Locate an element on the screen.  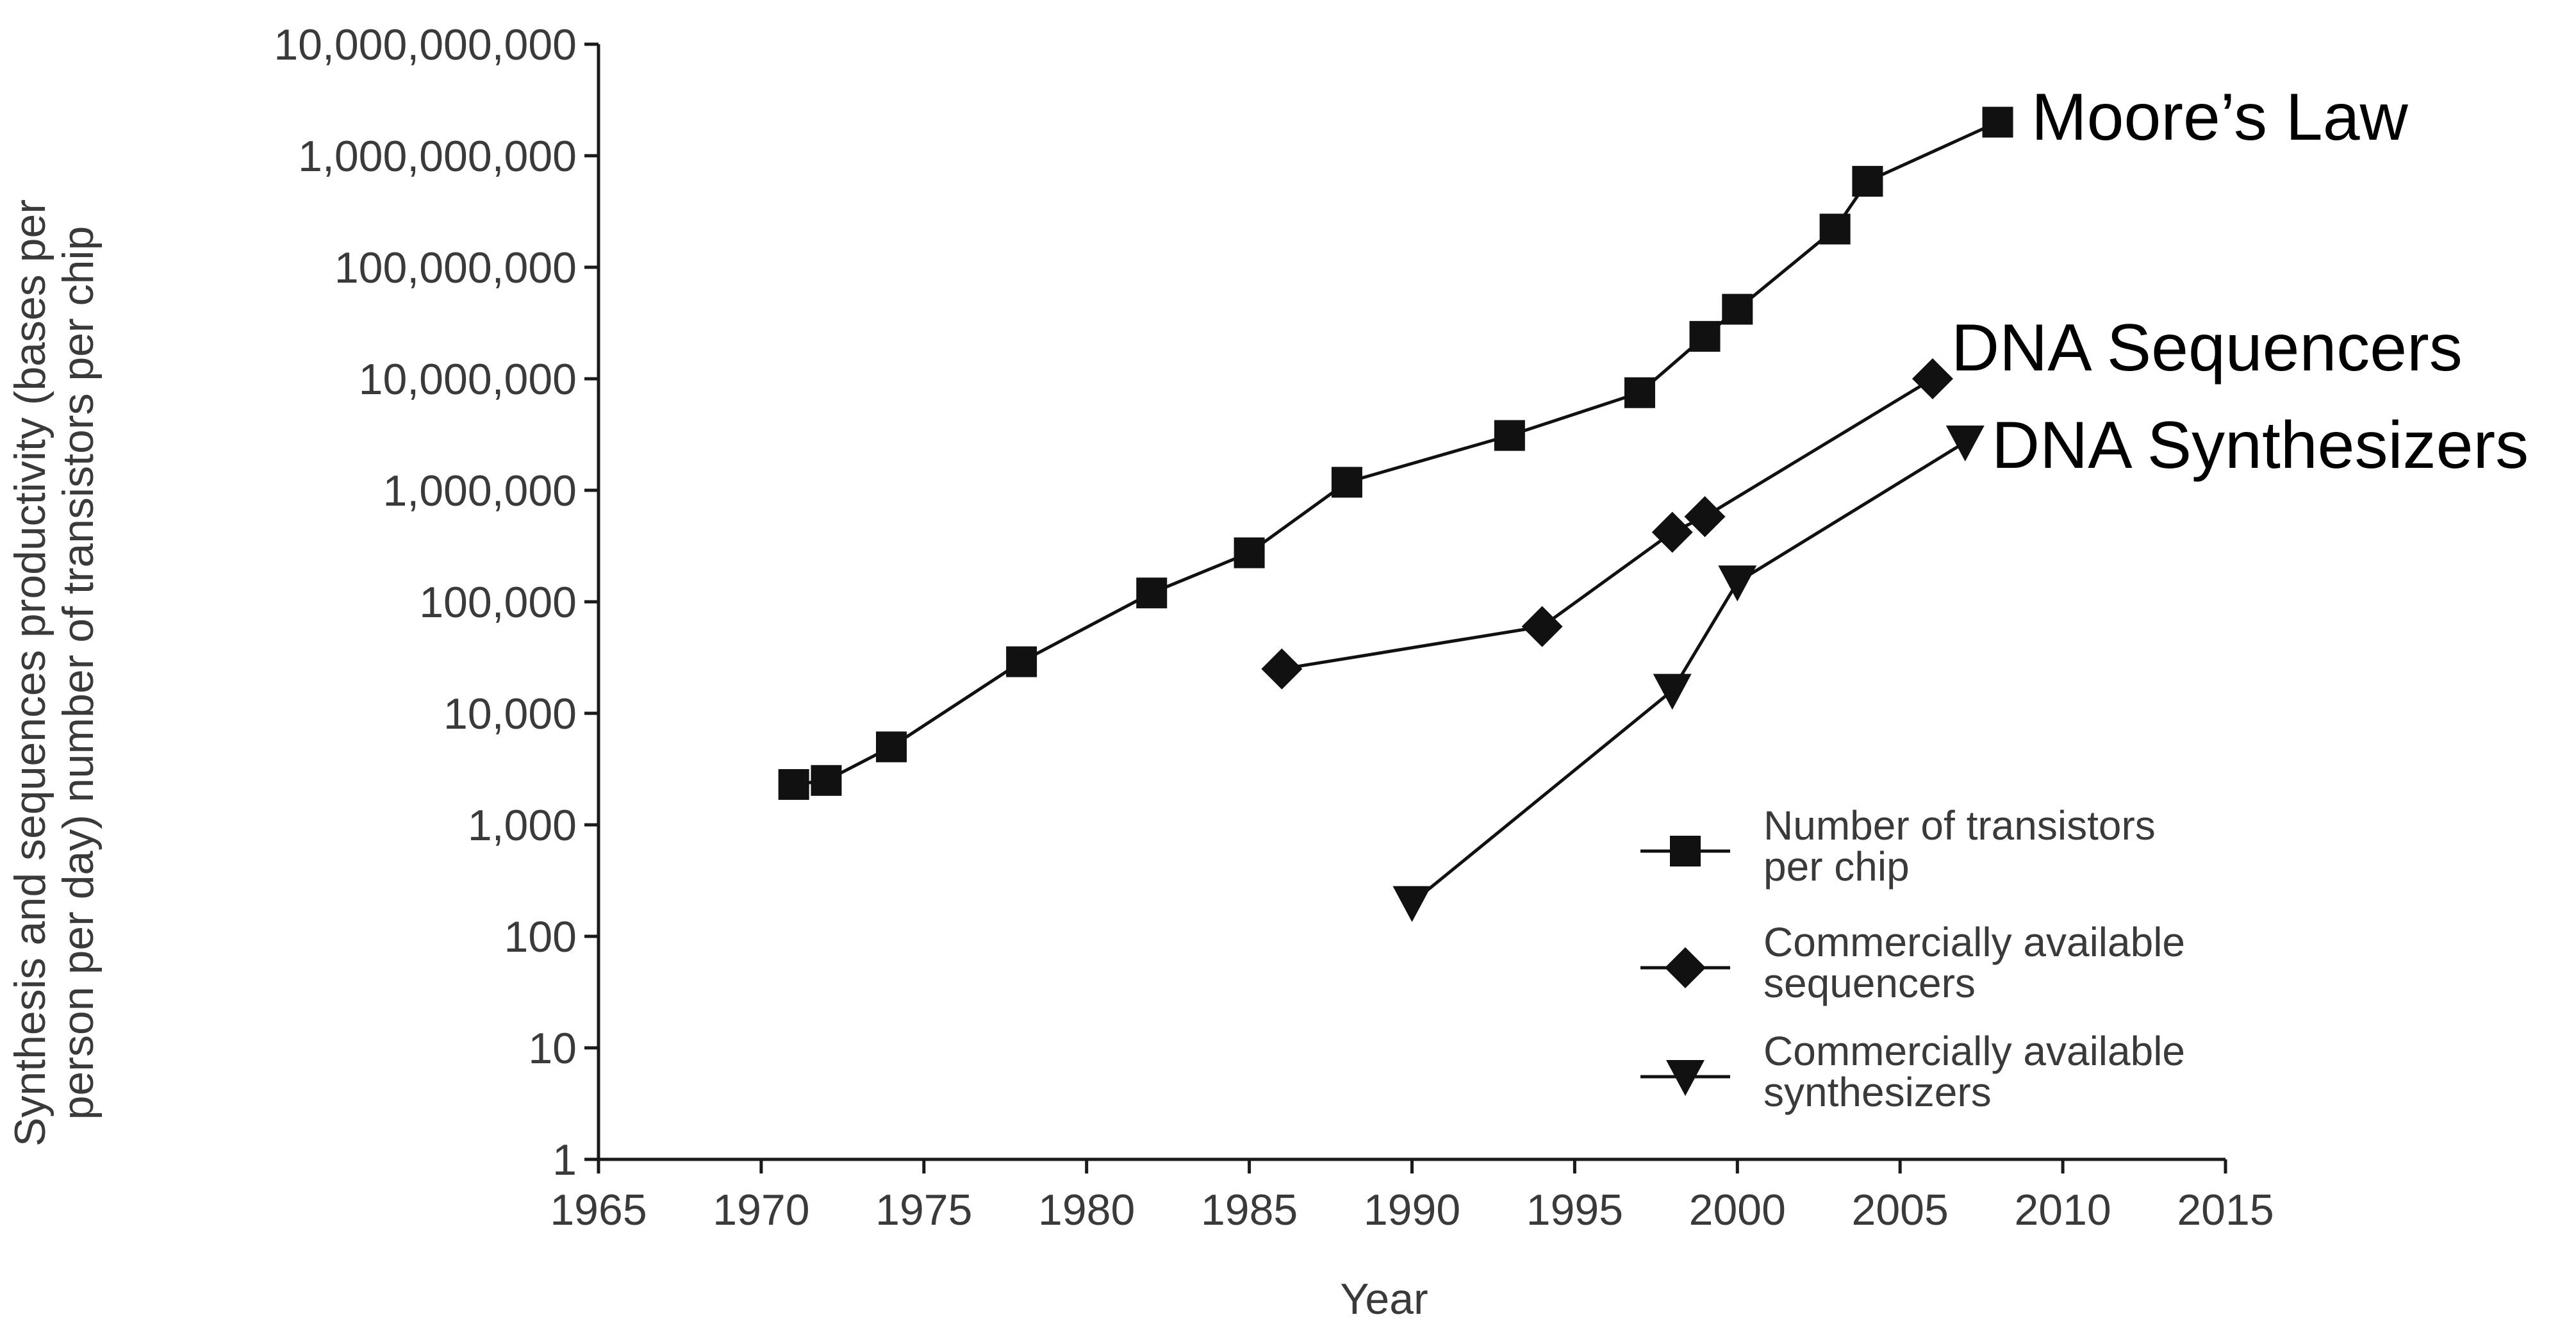
legend-label: Number of transistors is located at coordinates (1959, 825).